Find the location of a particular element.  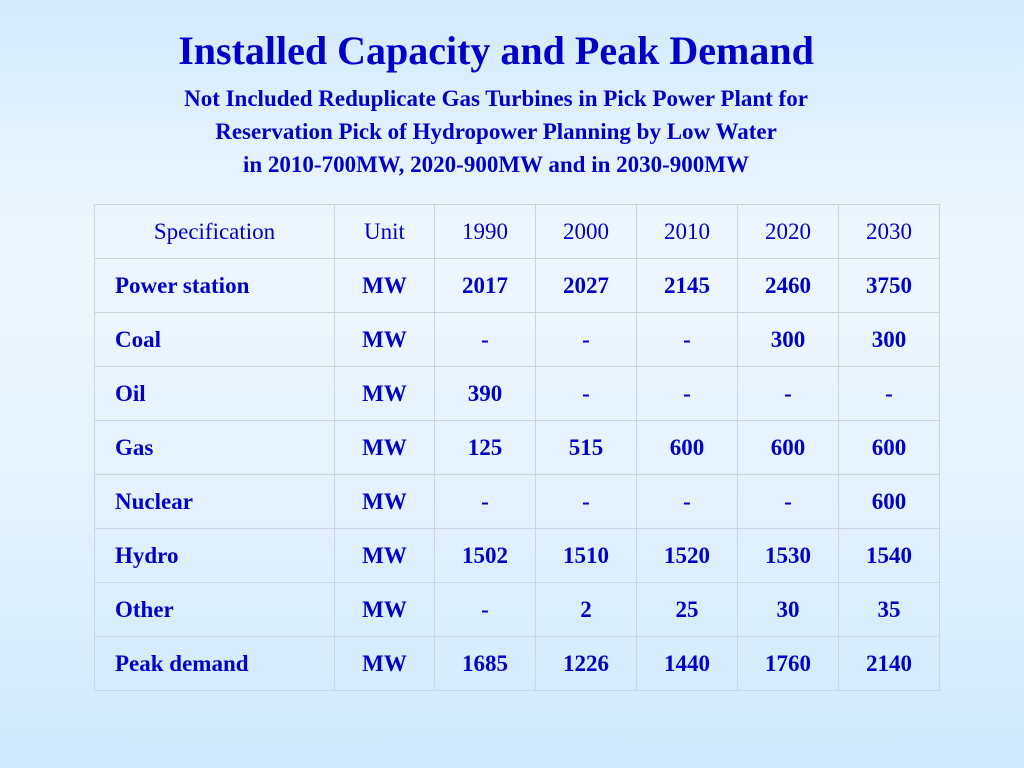

cell-2030: 3750 is located at coordinates (889, 285).